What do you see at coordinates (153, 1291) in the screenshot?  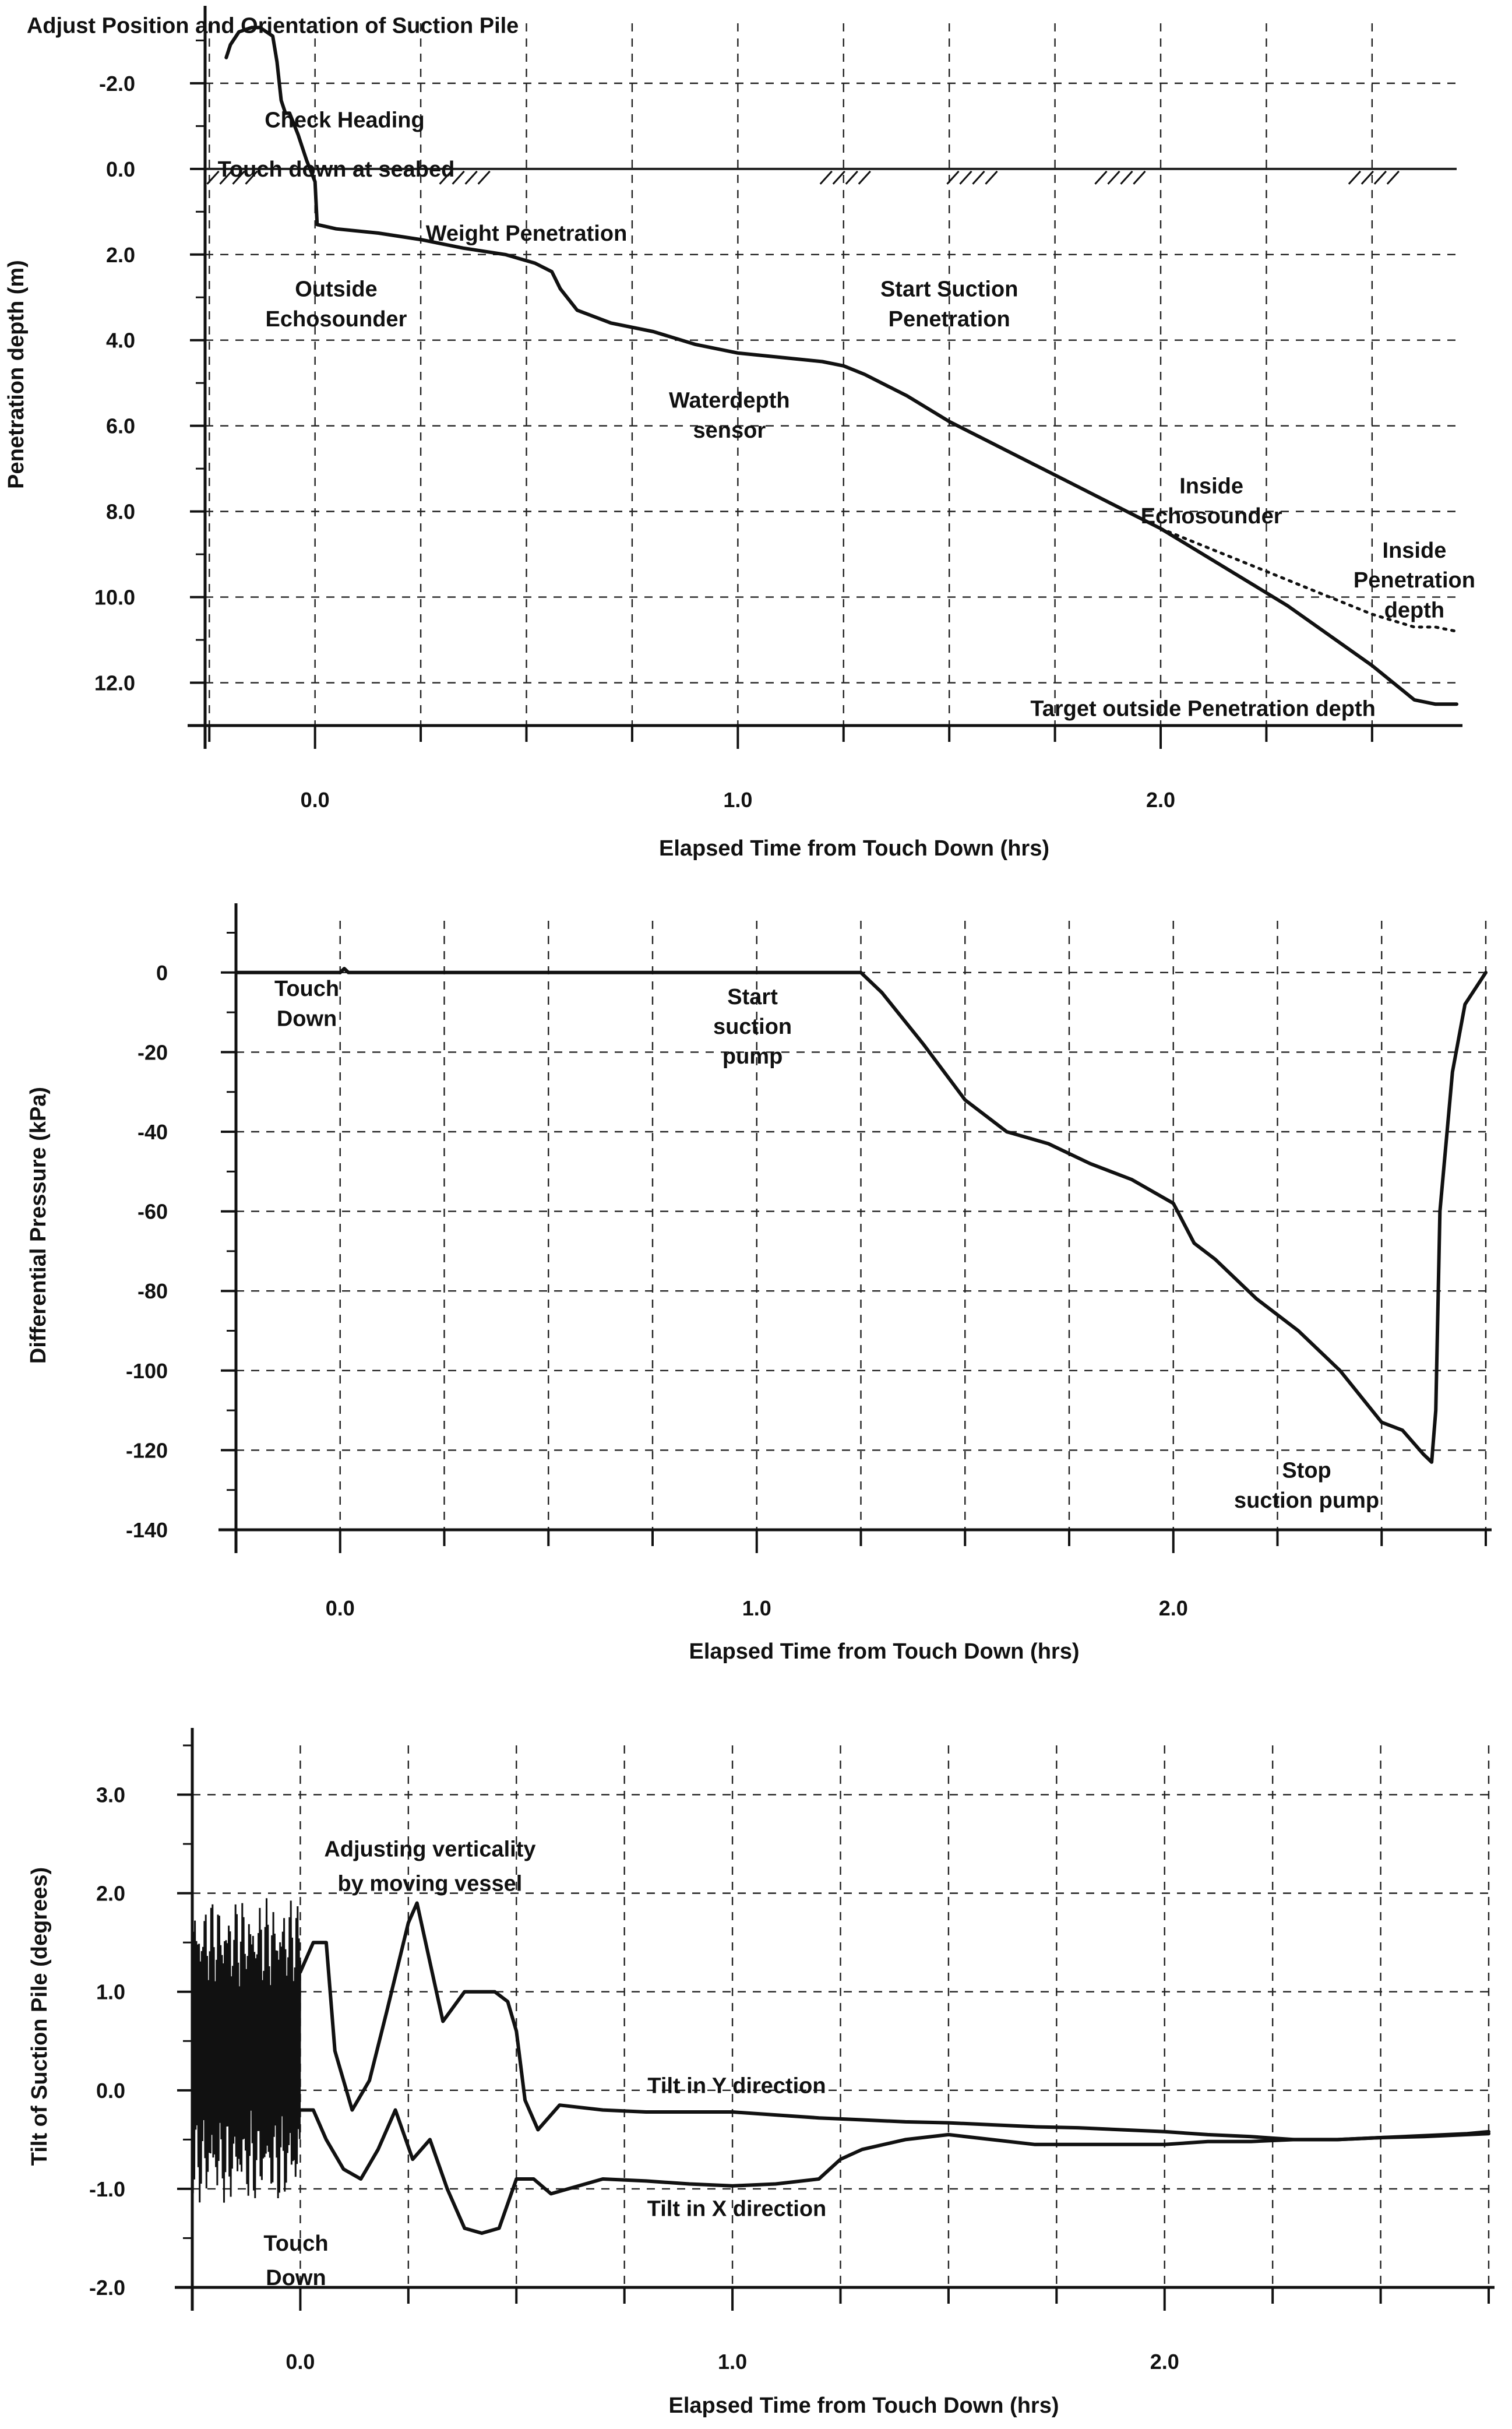 I see `y-tick-label: -80` at bounding box center [153, 1291].